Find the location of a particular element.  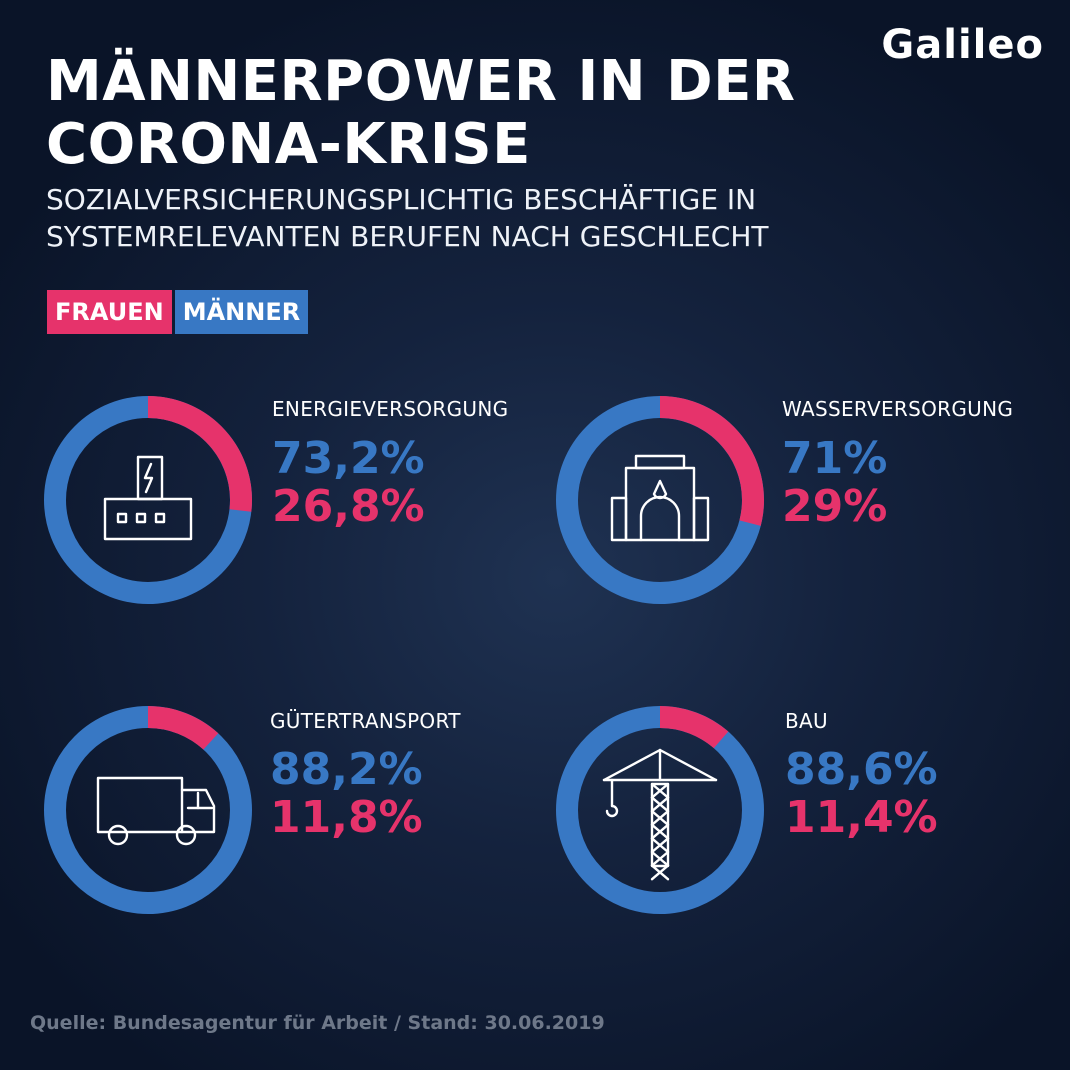

subtitle-line-2: SYSTEMRELEVANTEN BERUFEN NACH GESCHLECHT is located at coordinates (407, 236).